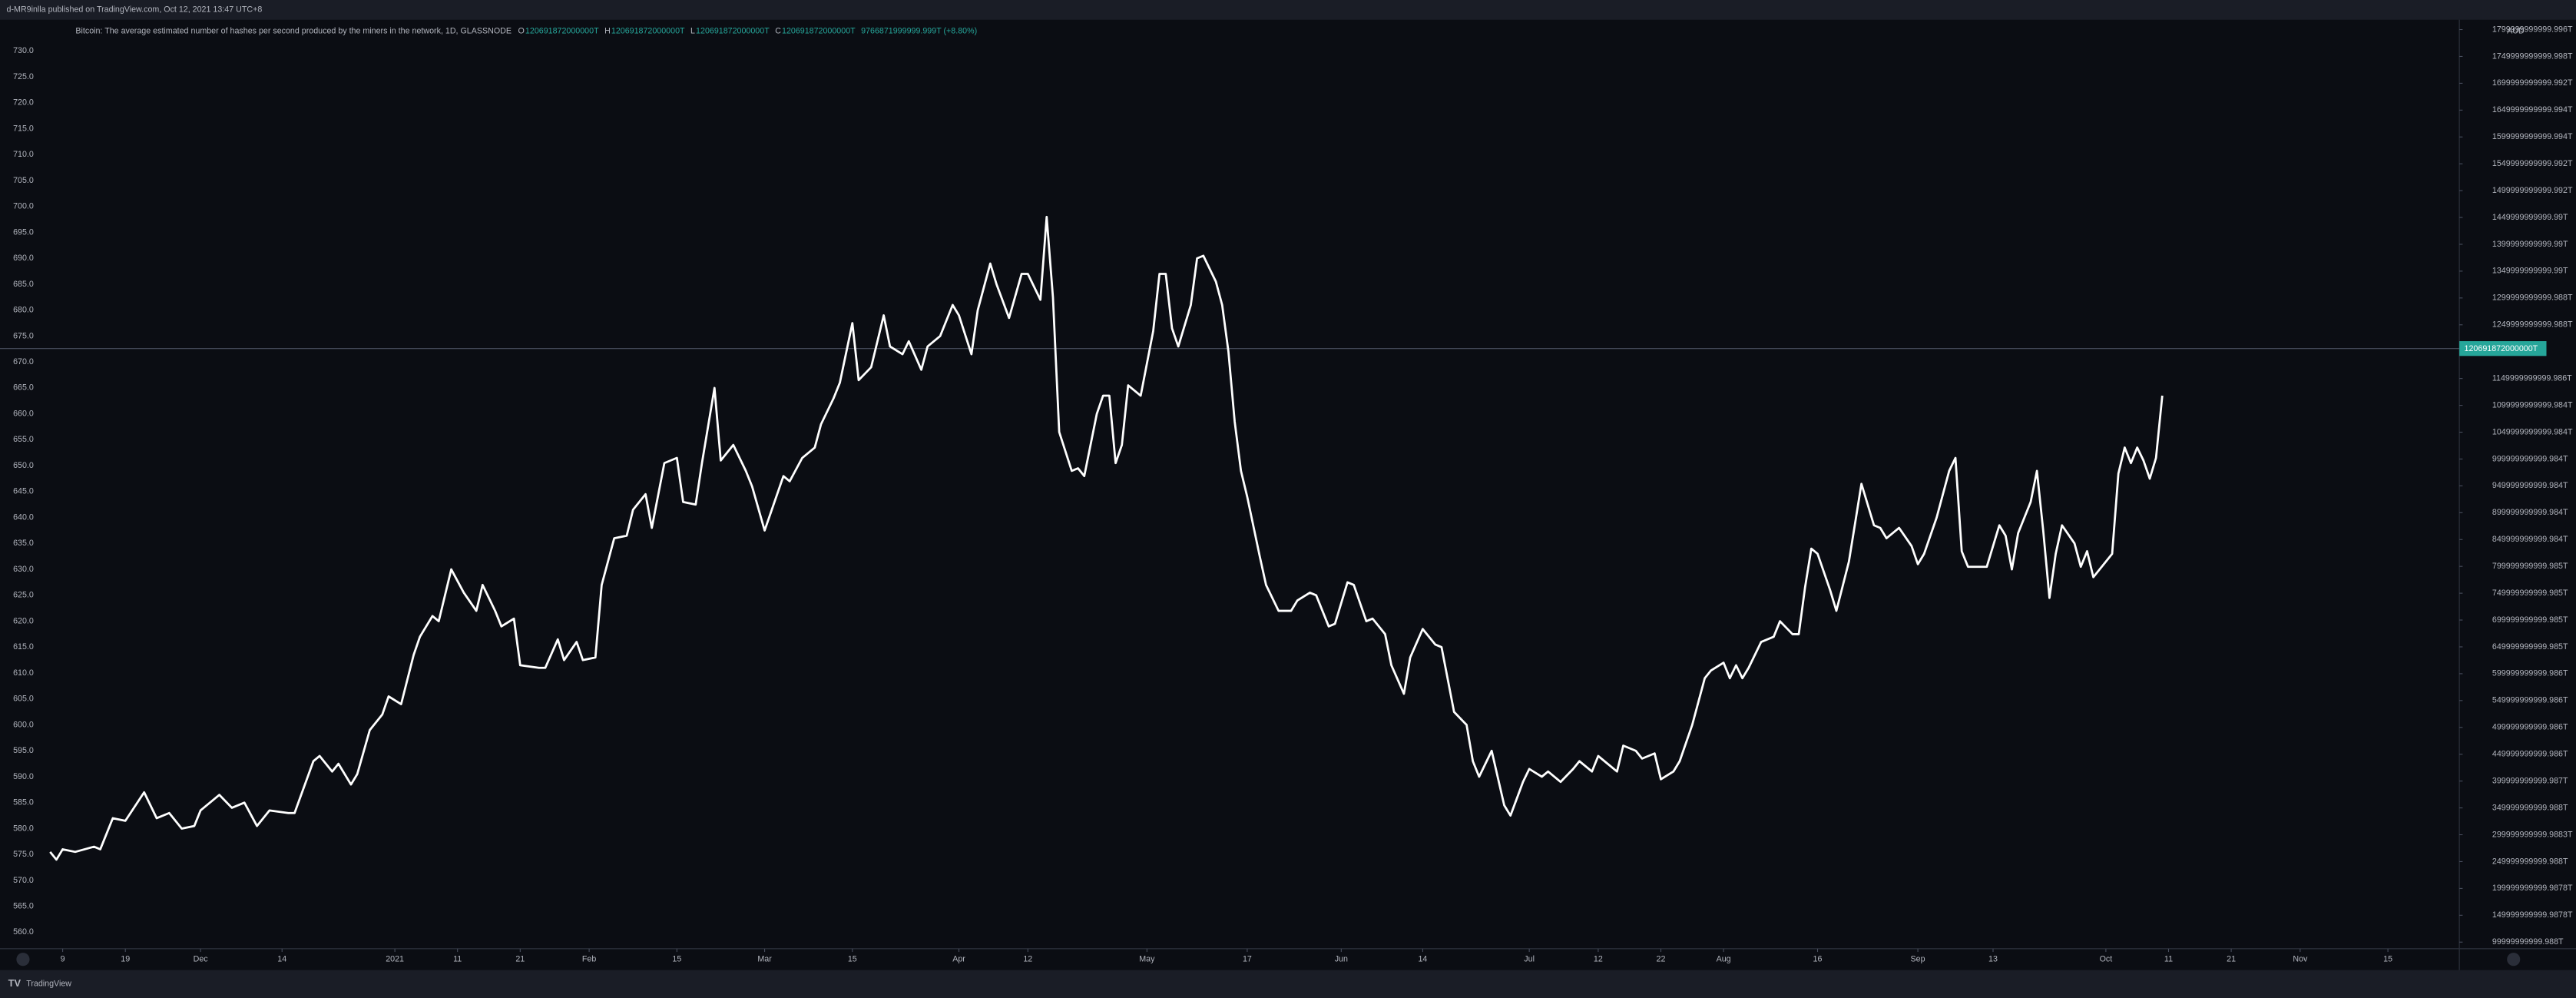  I want to click on x-tick-label: 16, so click(1818, 959).